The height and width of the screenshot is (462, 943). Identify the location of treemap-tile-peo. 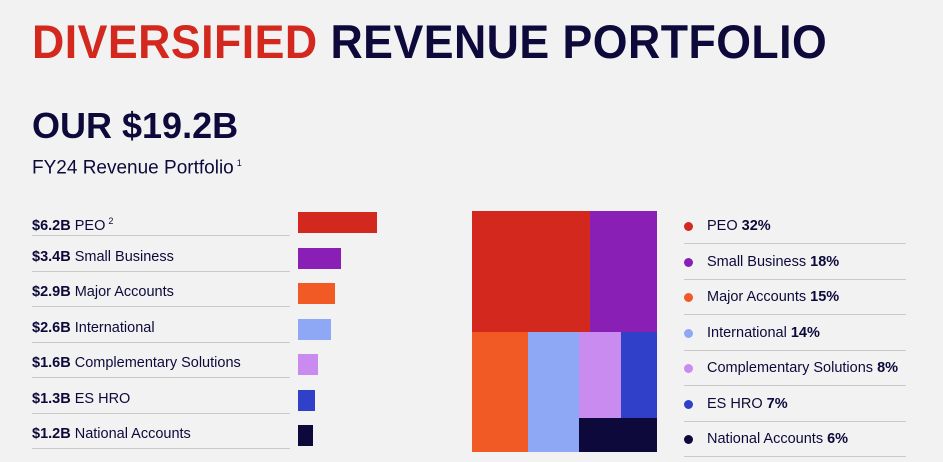
(531, 271).